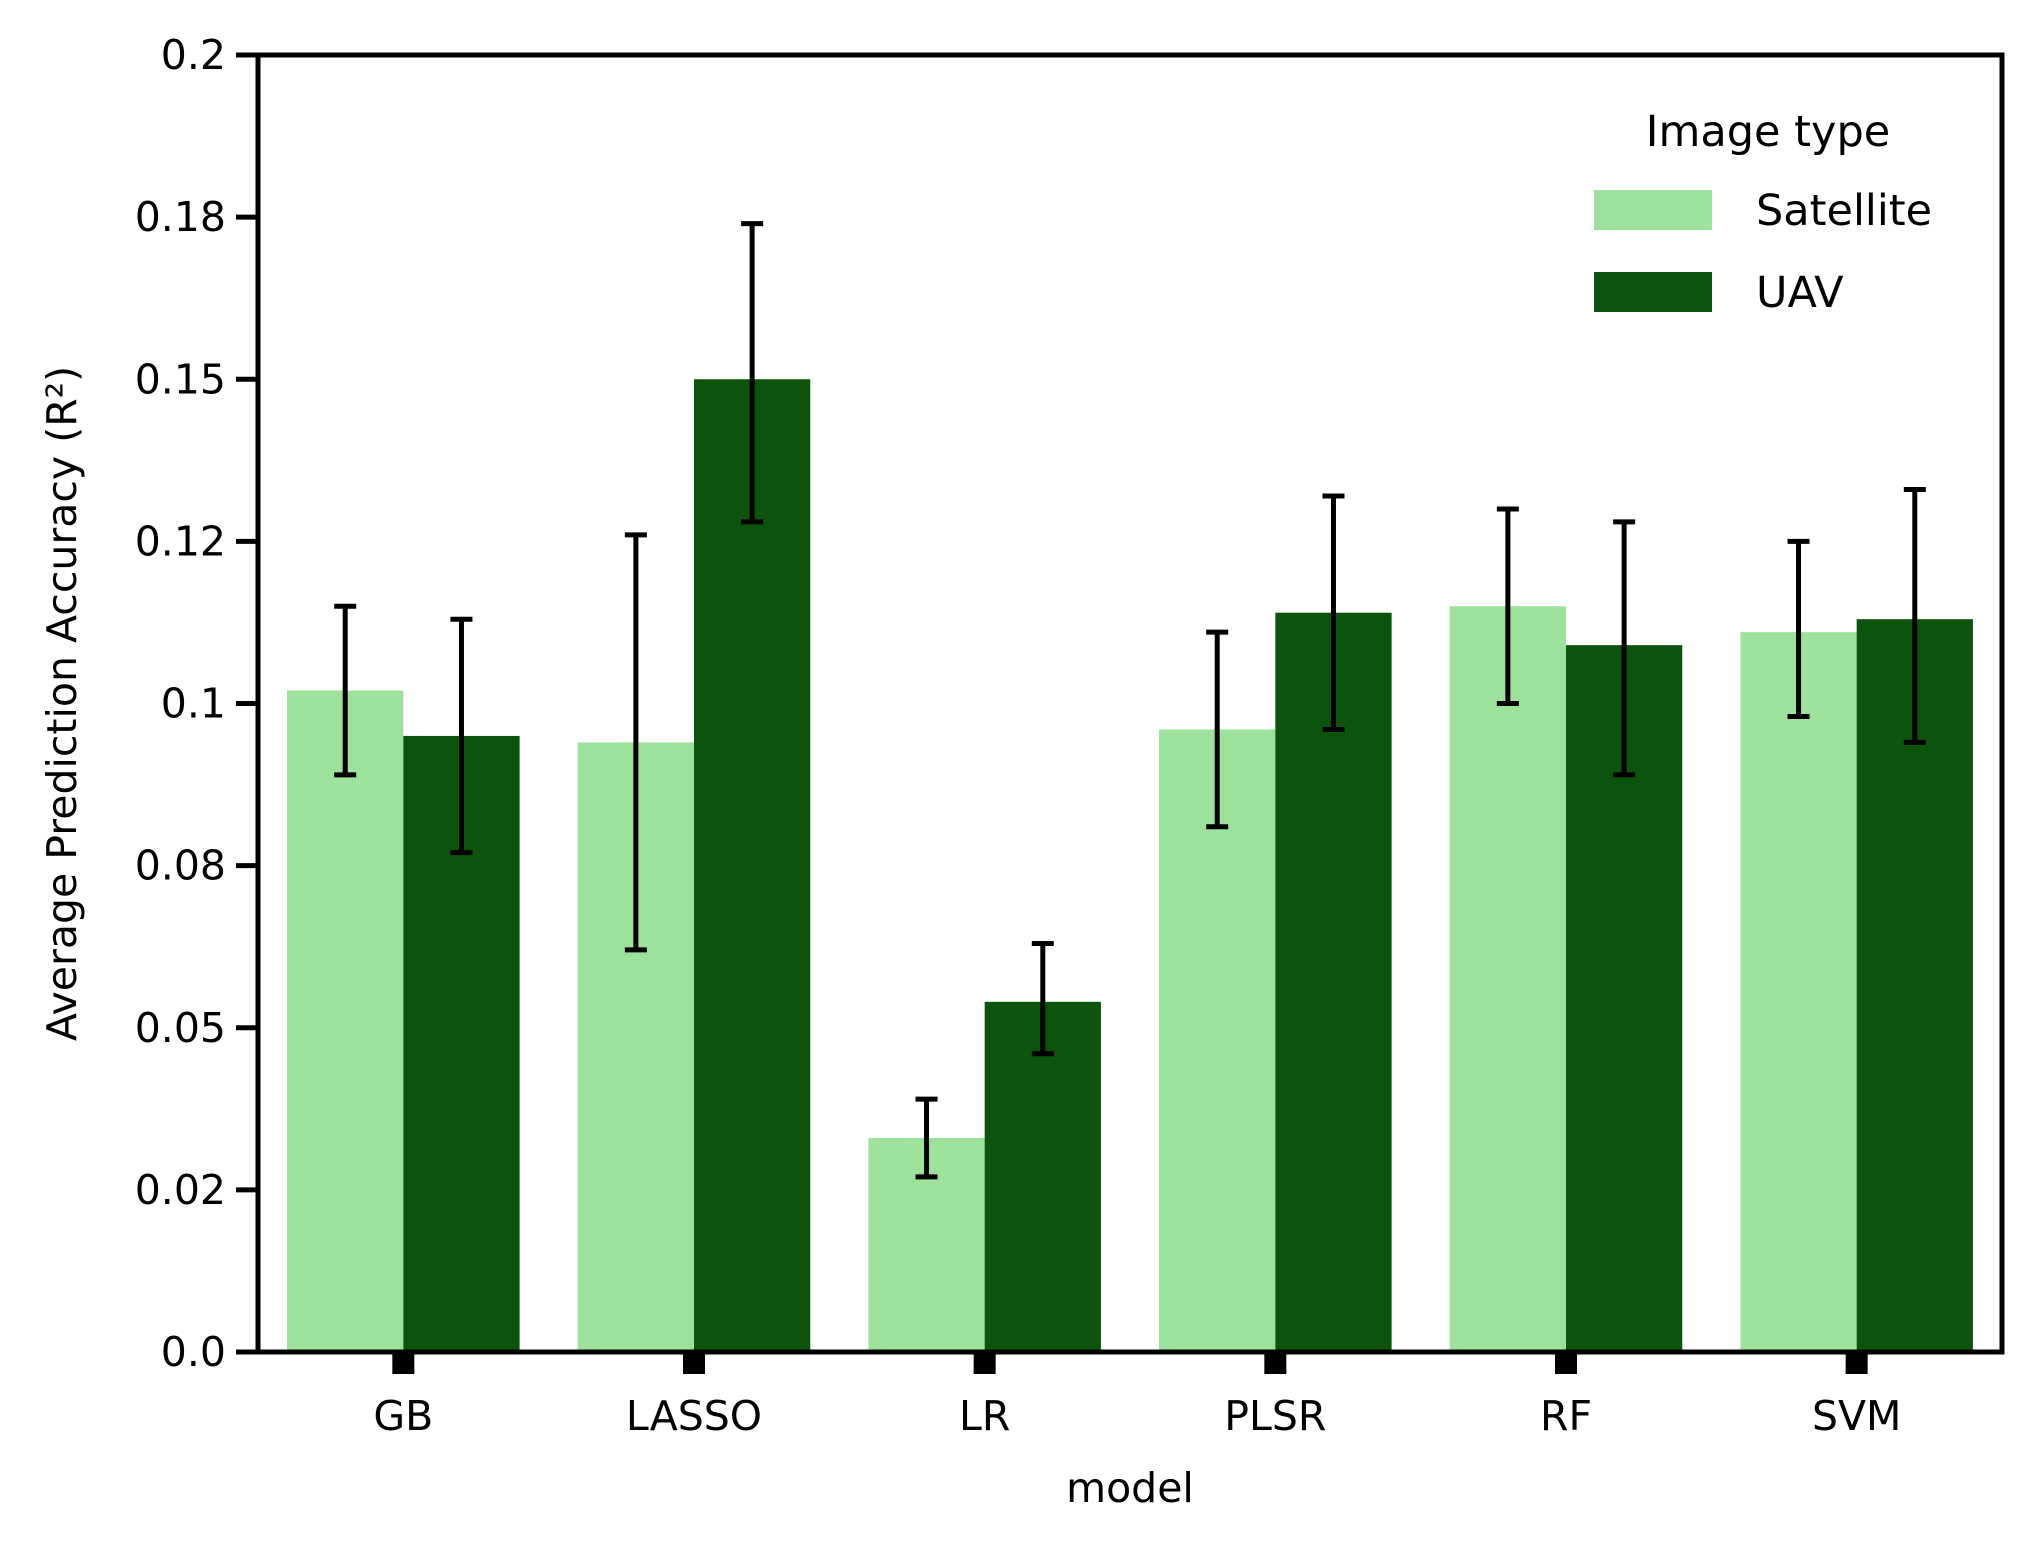 This screenshot has width=2028, height=1547. I want to click on error-bar-uav-svm, so click(1914, 615).